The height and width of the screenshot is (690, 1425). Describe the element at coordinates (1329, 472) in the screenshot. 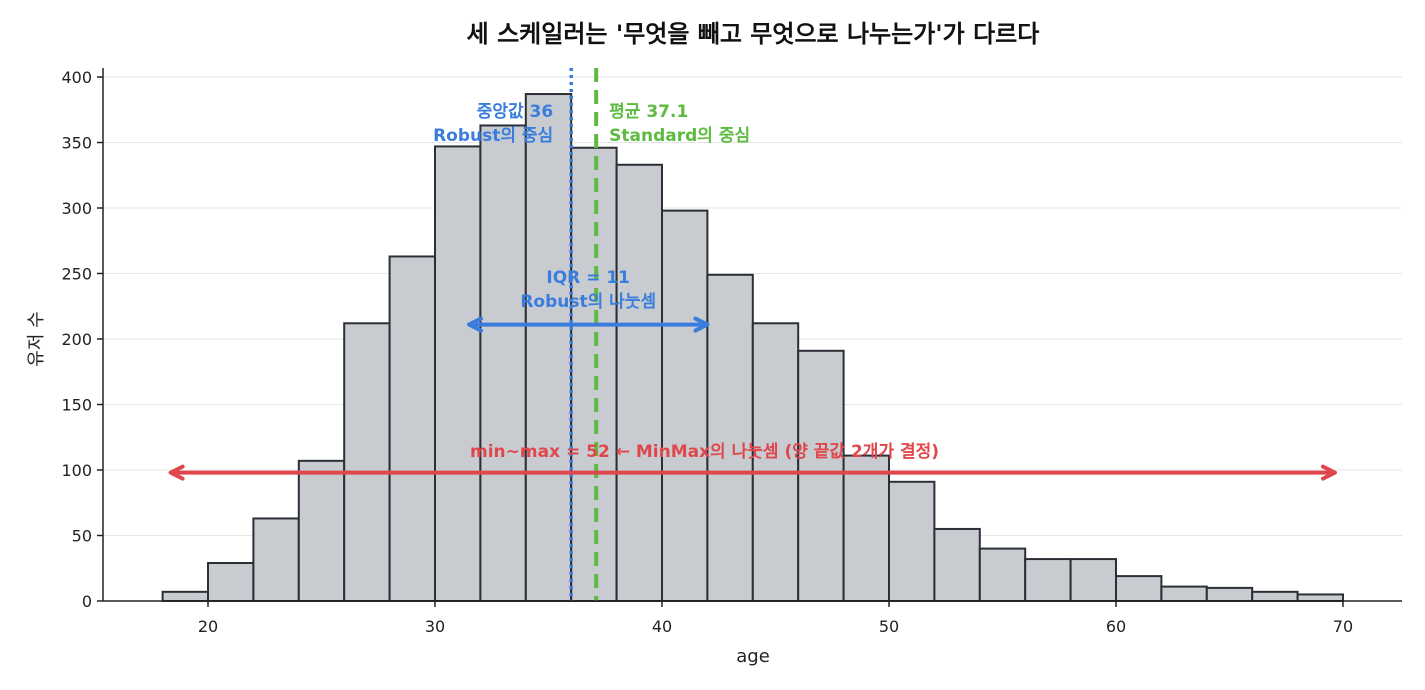

I see `range-arrow-head-right` at that location.